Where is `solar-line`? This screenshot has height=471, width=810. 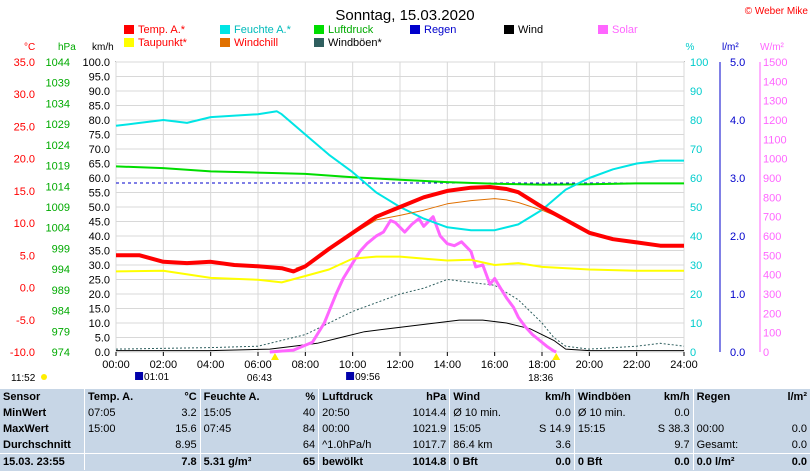
solar-line is located at coordinates (413, 284).